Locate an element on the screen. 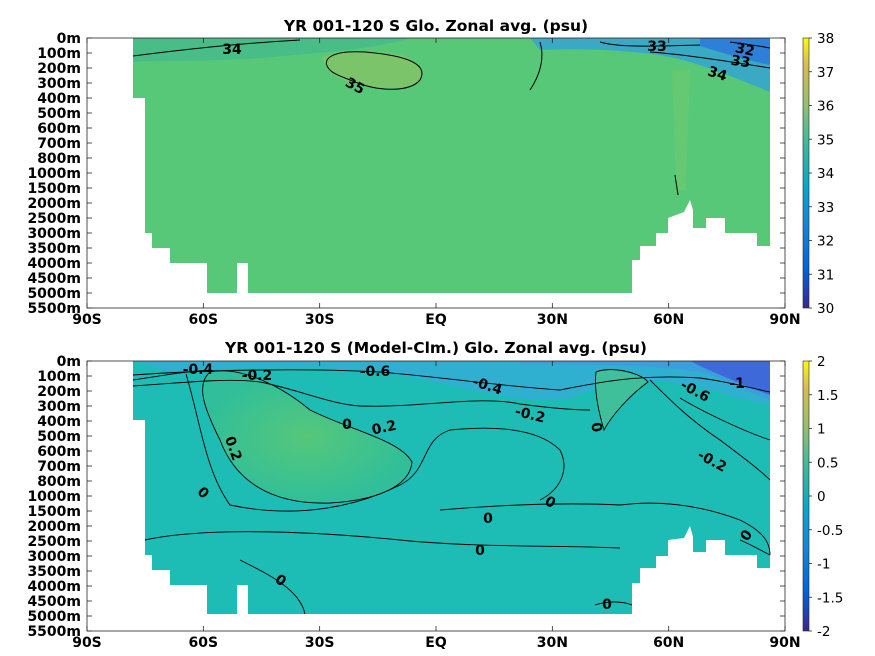 This screenshot has width=875, height=656. colorbar-tick-label: 2 is located at coordinates (821, 362).